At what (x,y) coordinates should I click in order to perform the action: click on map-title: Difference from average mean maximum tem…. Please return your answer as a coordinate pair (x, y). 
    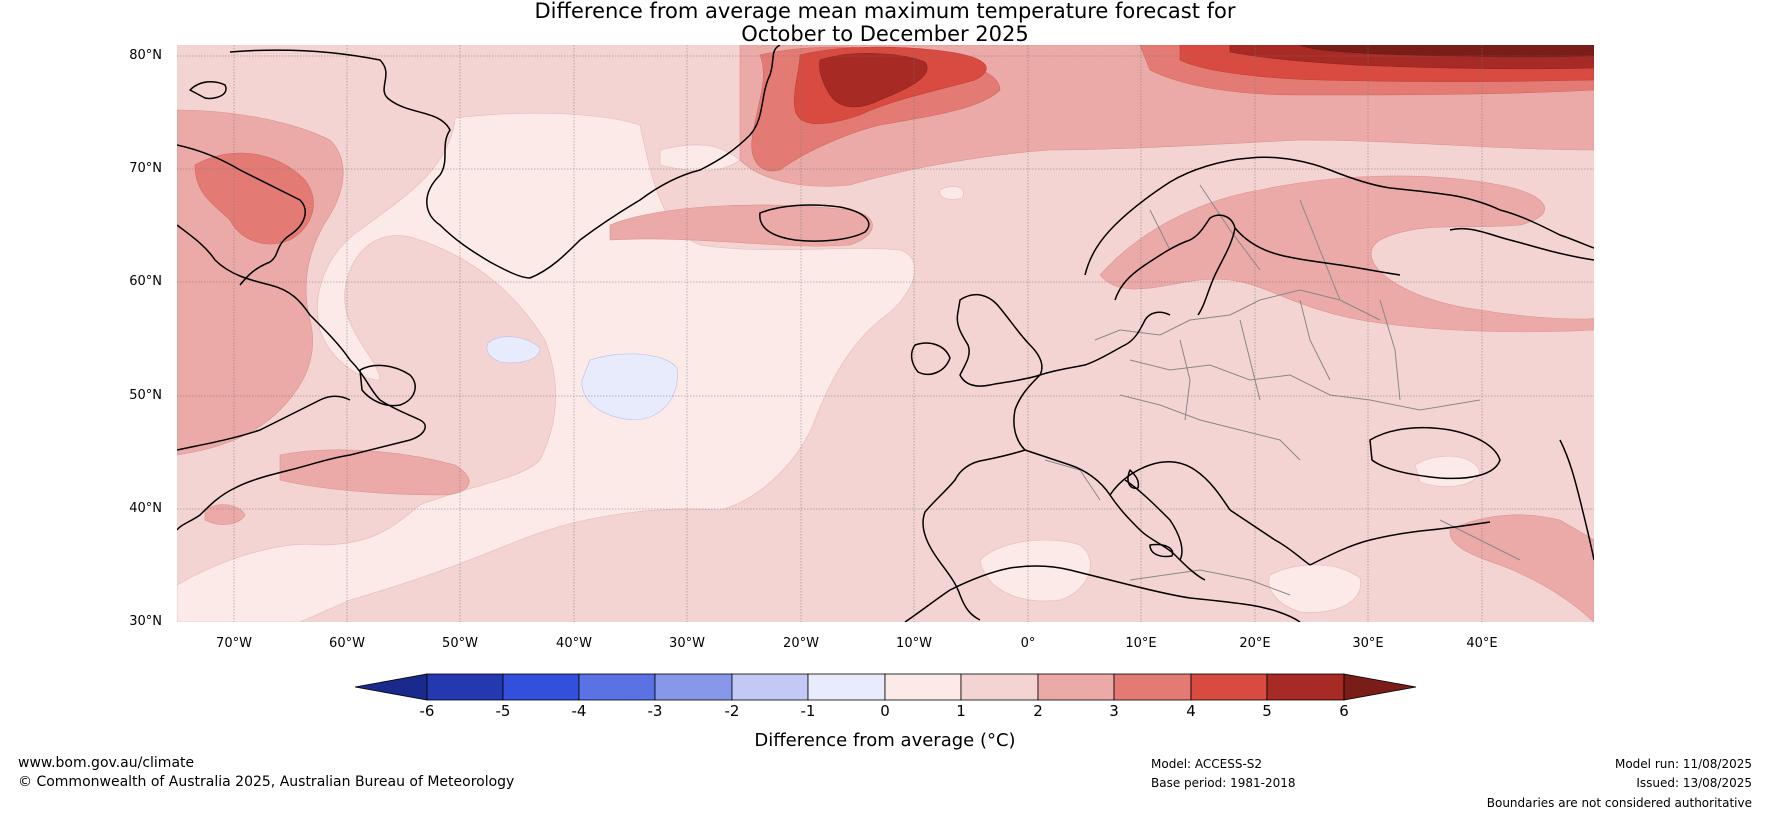
    Looking at the image, I should click on (885, 23).